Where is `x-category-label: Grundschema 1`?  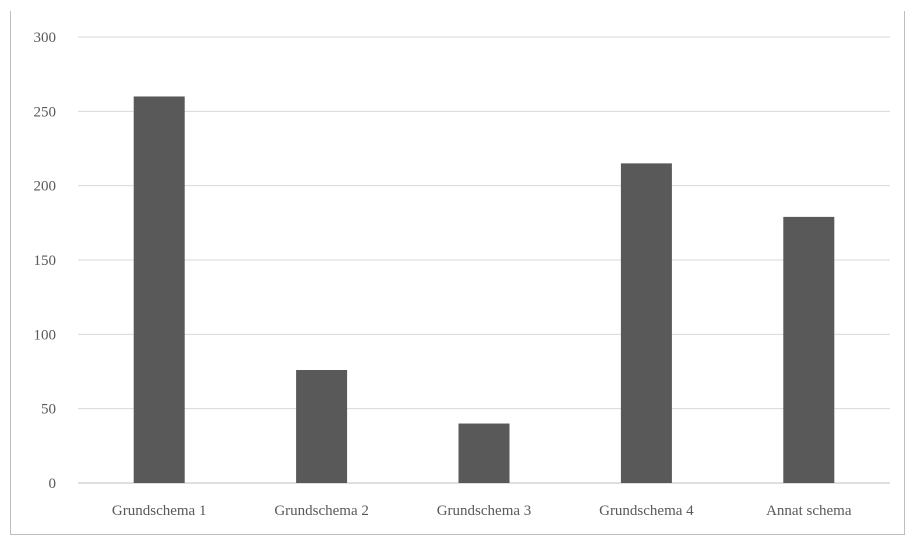 x-category-label: Grundschema 1 is located at coordinates (159, 511).